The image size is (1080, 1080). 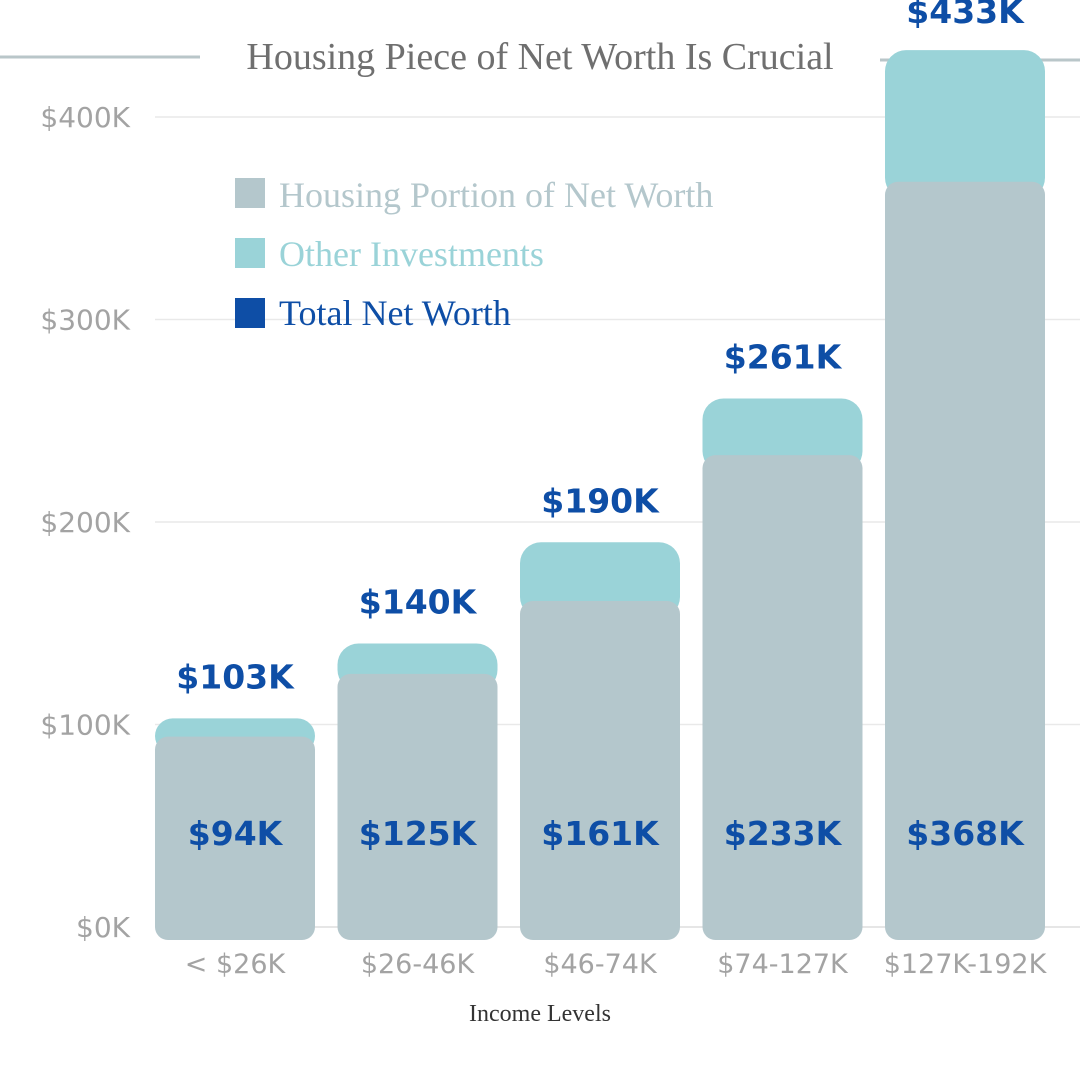 I want to click on y-tick-label: $200K, so click(x=85, y=522).